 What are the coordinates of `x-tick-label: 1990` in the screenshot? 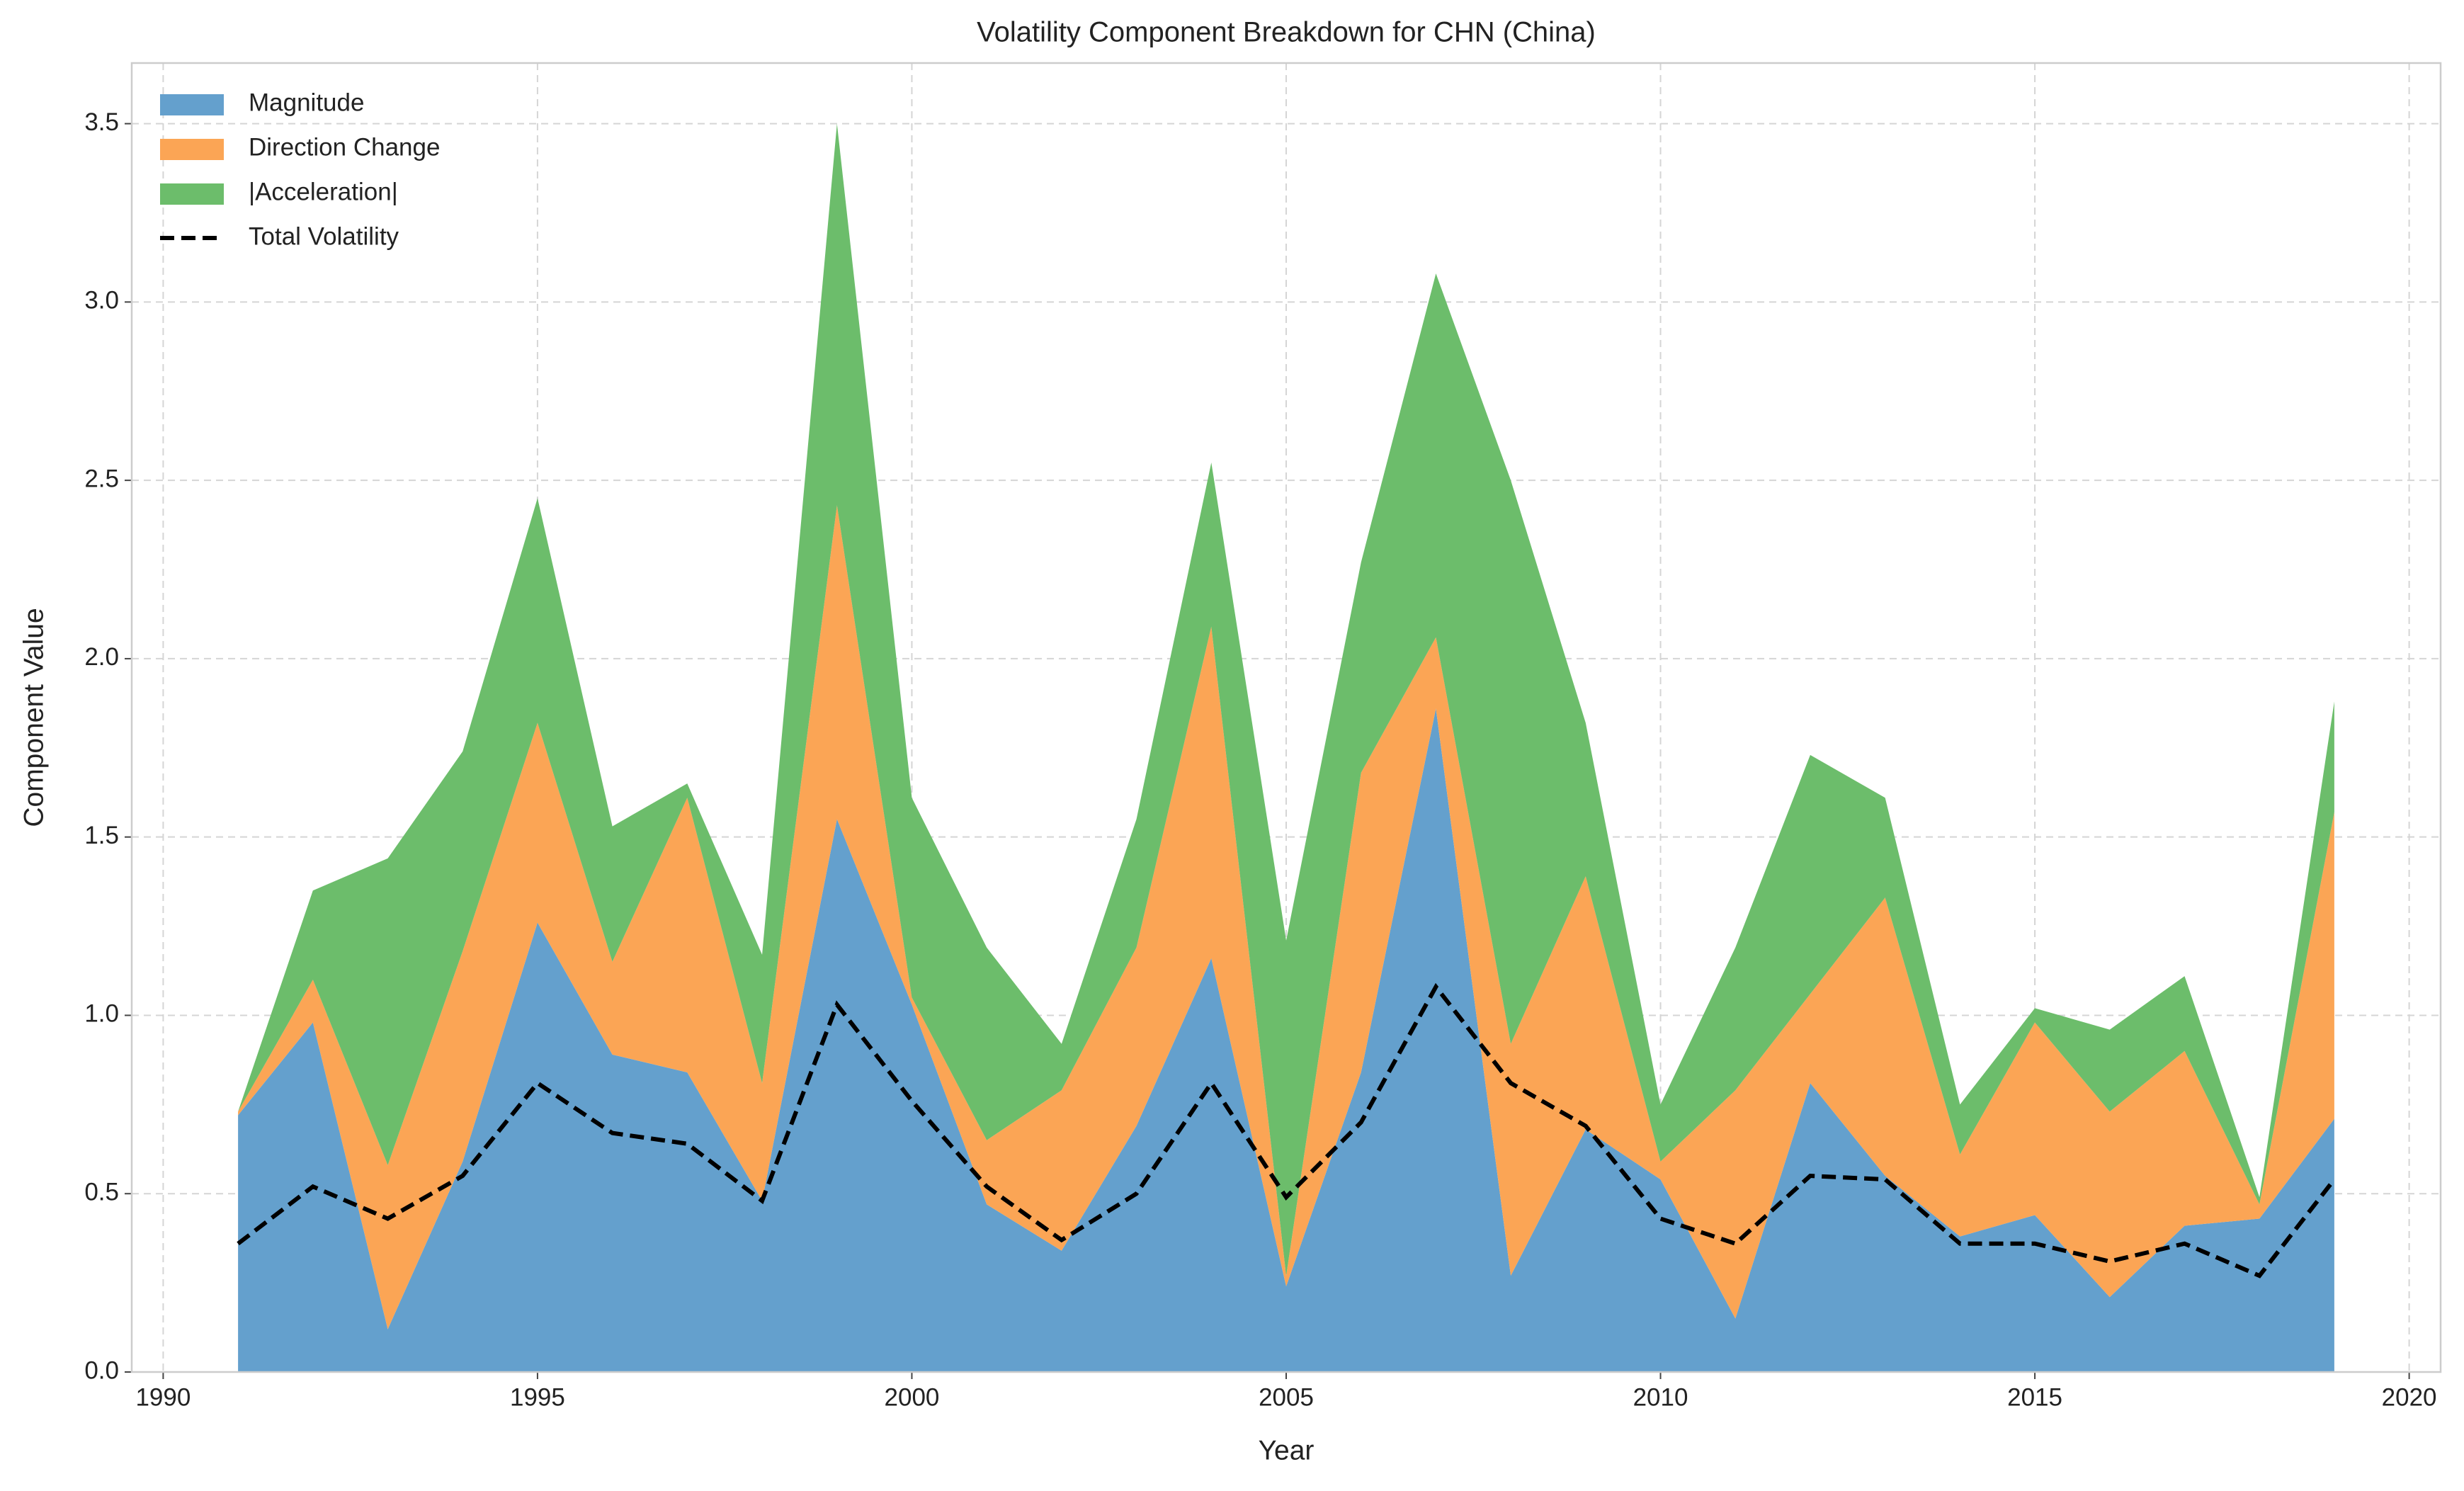 It's located at (163, 1397).